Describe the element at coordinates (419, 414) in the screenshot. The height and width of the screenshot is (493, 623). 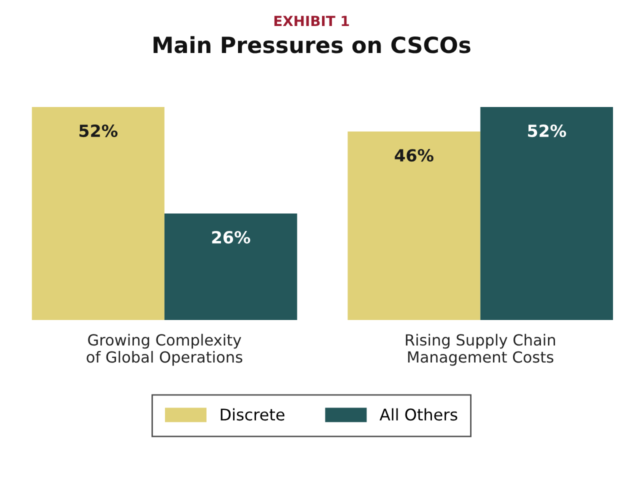
I see `legend-label: All Others` at that location.